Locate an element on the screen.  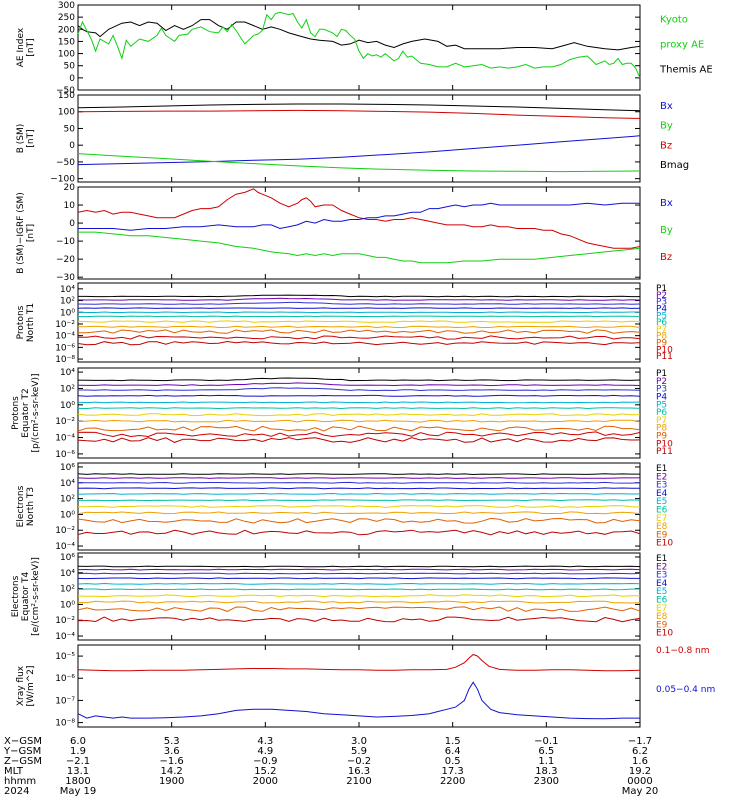
ephemeris-value: 14.2 is located at coordinates (172, 771).